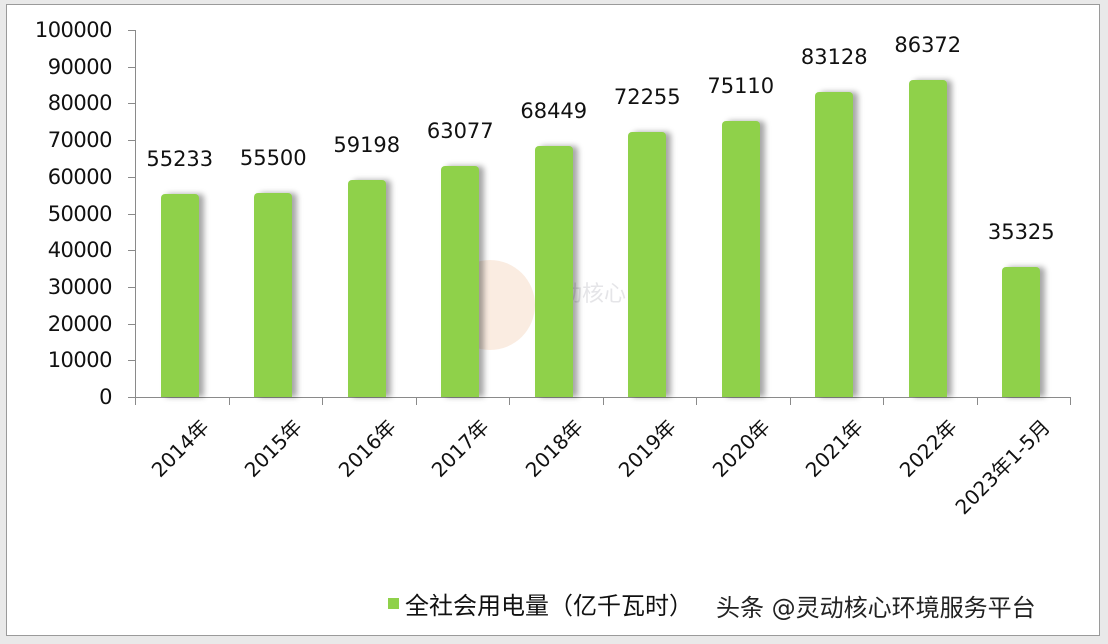 The image size is (1108, 644). Describe the element at coordinates (928, 45) in the screenshot. I see `data-label: 86372` at that location.